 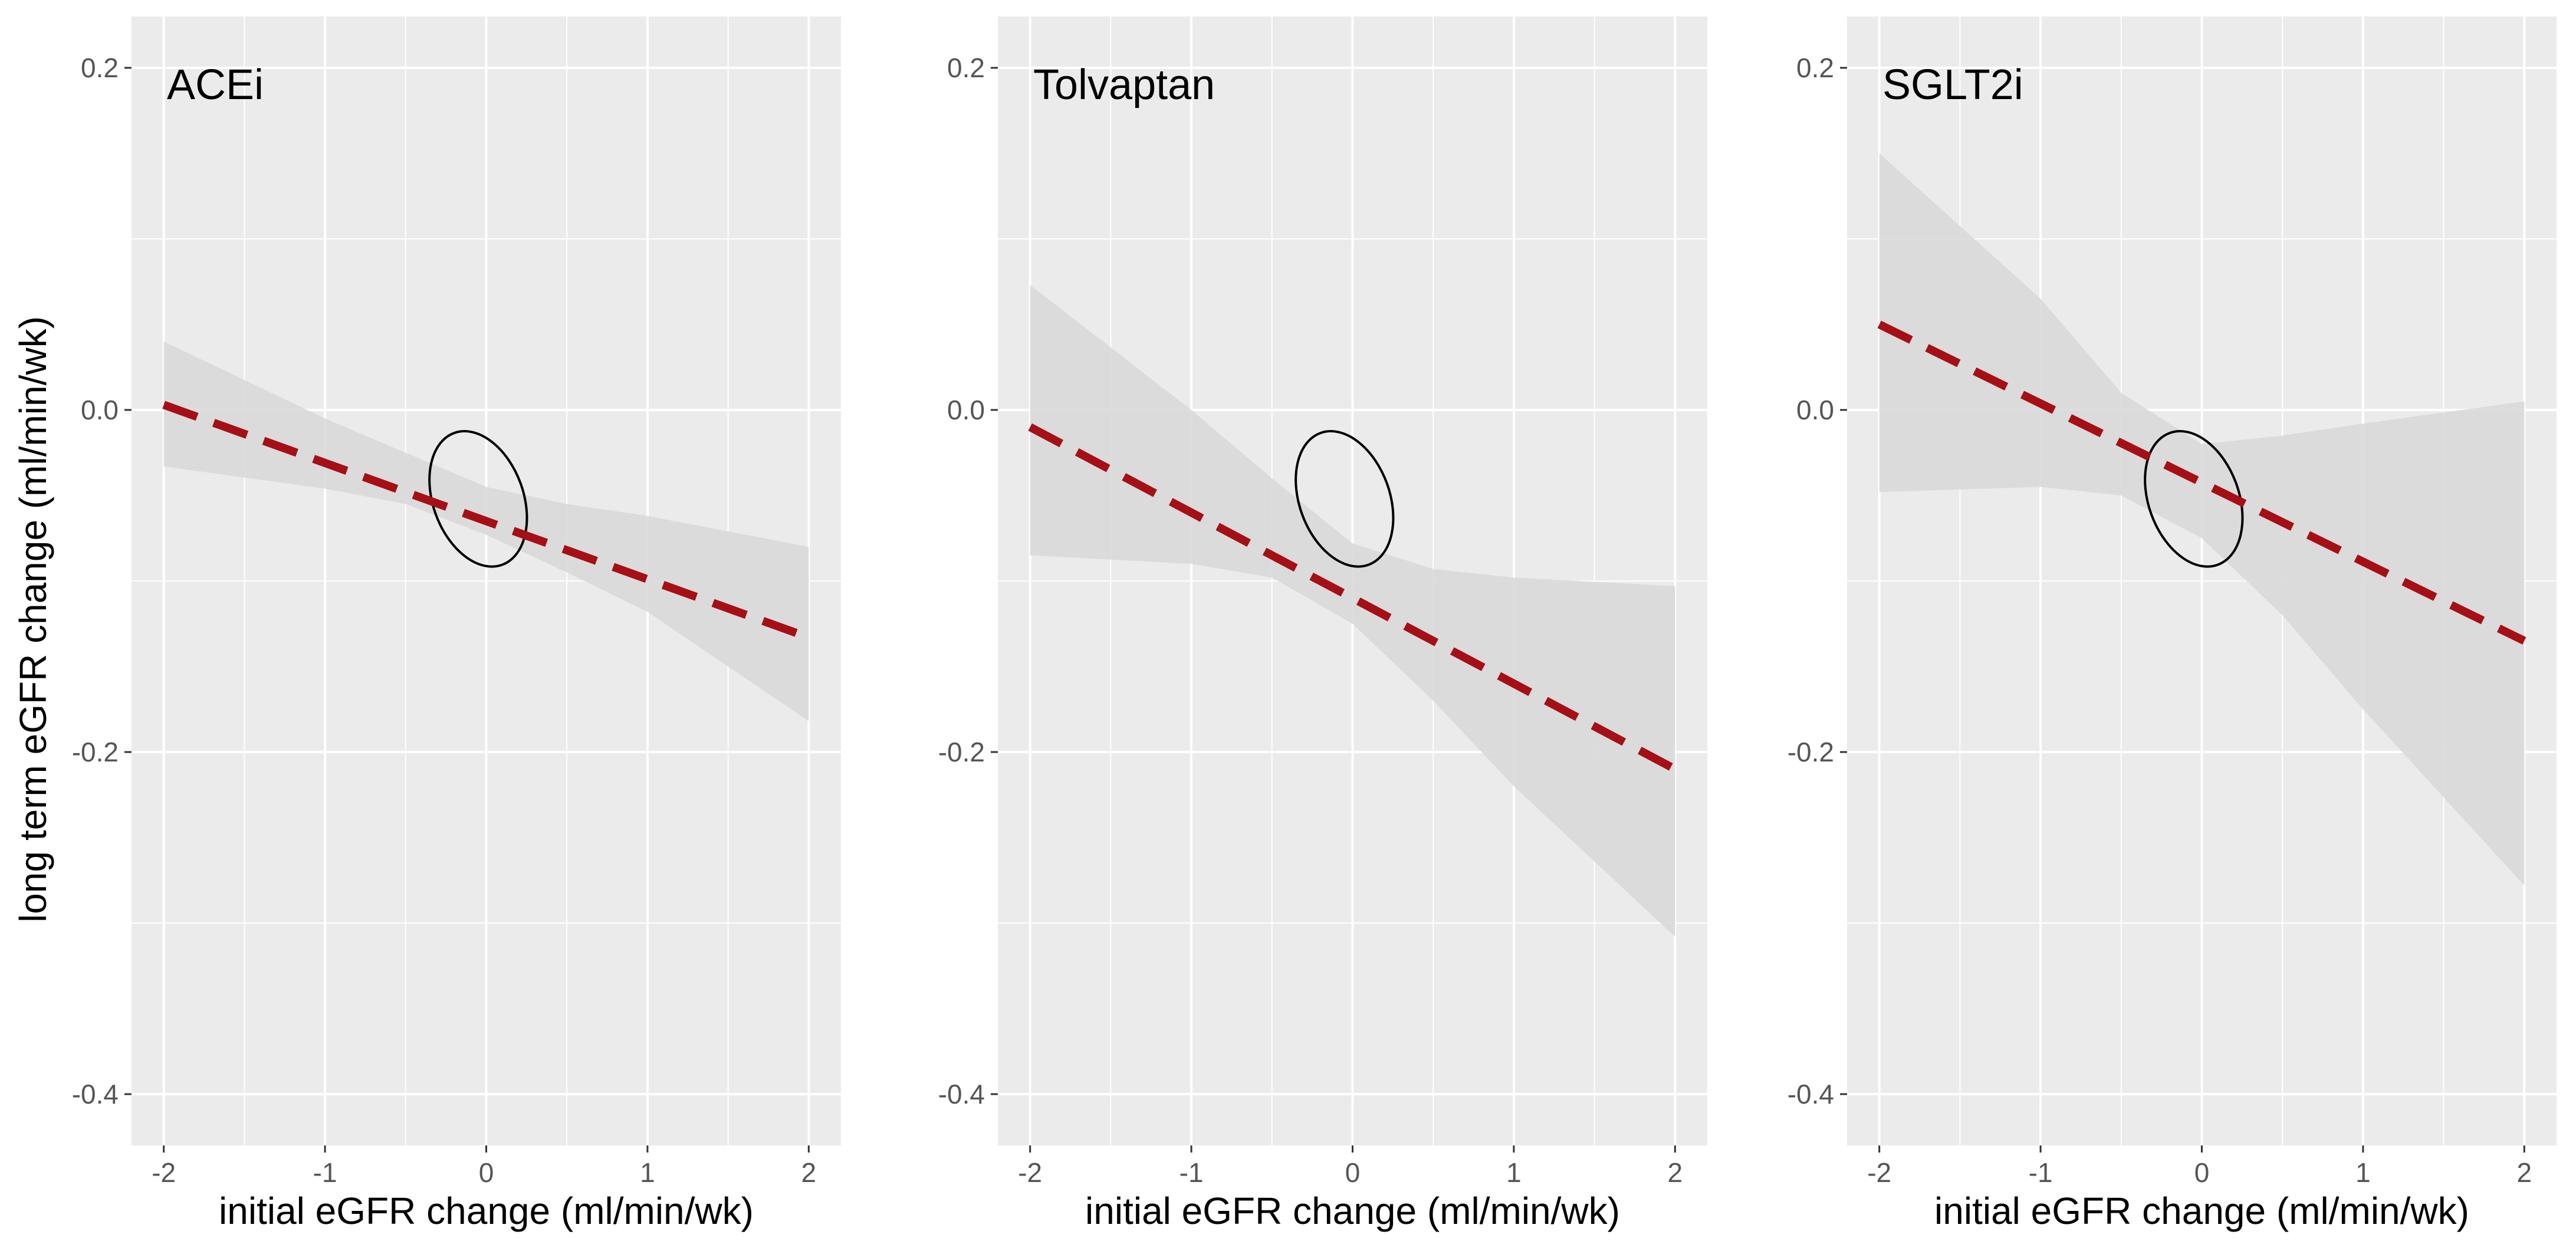 I want to click on panel-title: ACEi, so click(x=215, y=85).